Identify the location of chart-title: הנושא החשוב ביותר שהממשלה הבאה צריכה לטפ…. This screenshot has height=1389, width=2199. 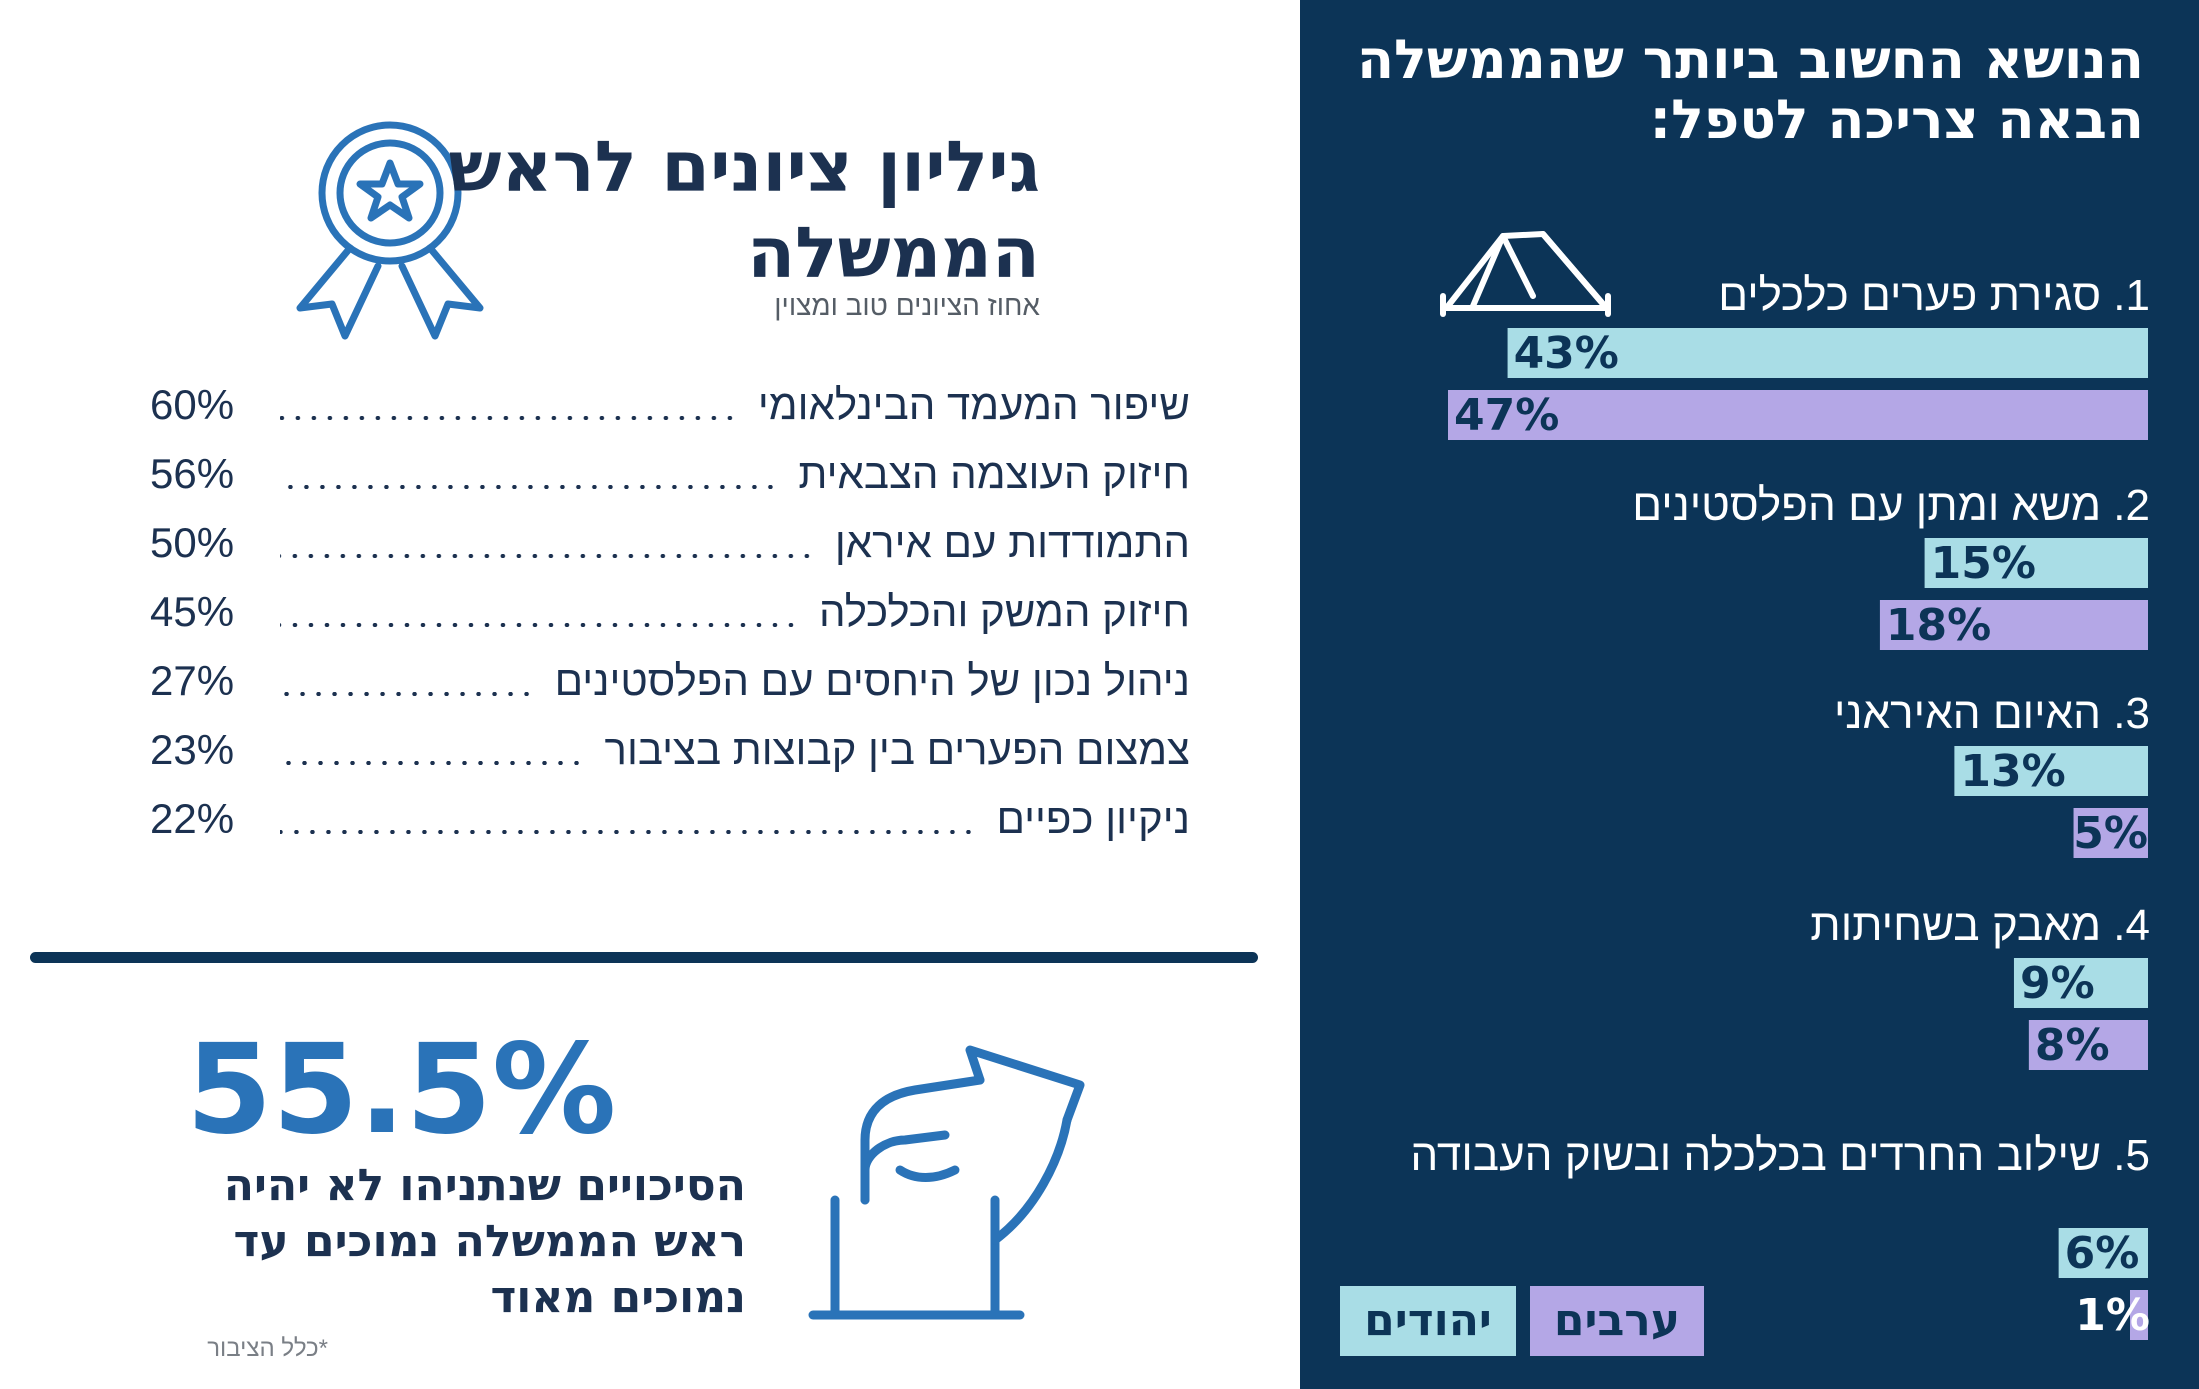
(1750, 89).